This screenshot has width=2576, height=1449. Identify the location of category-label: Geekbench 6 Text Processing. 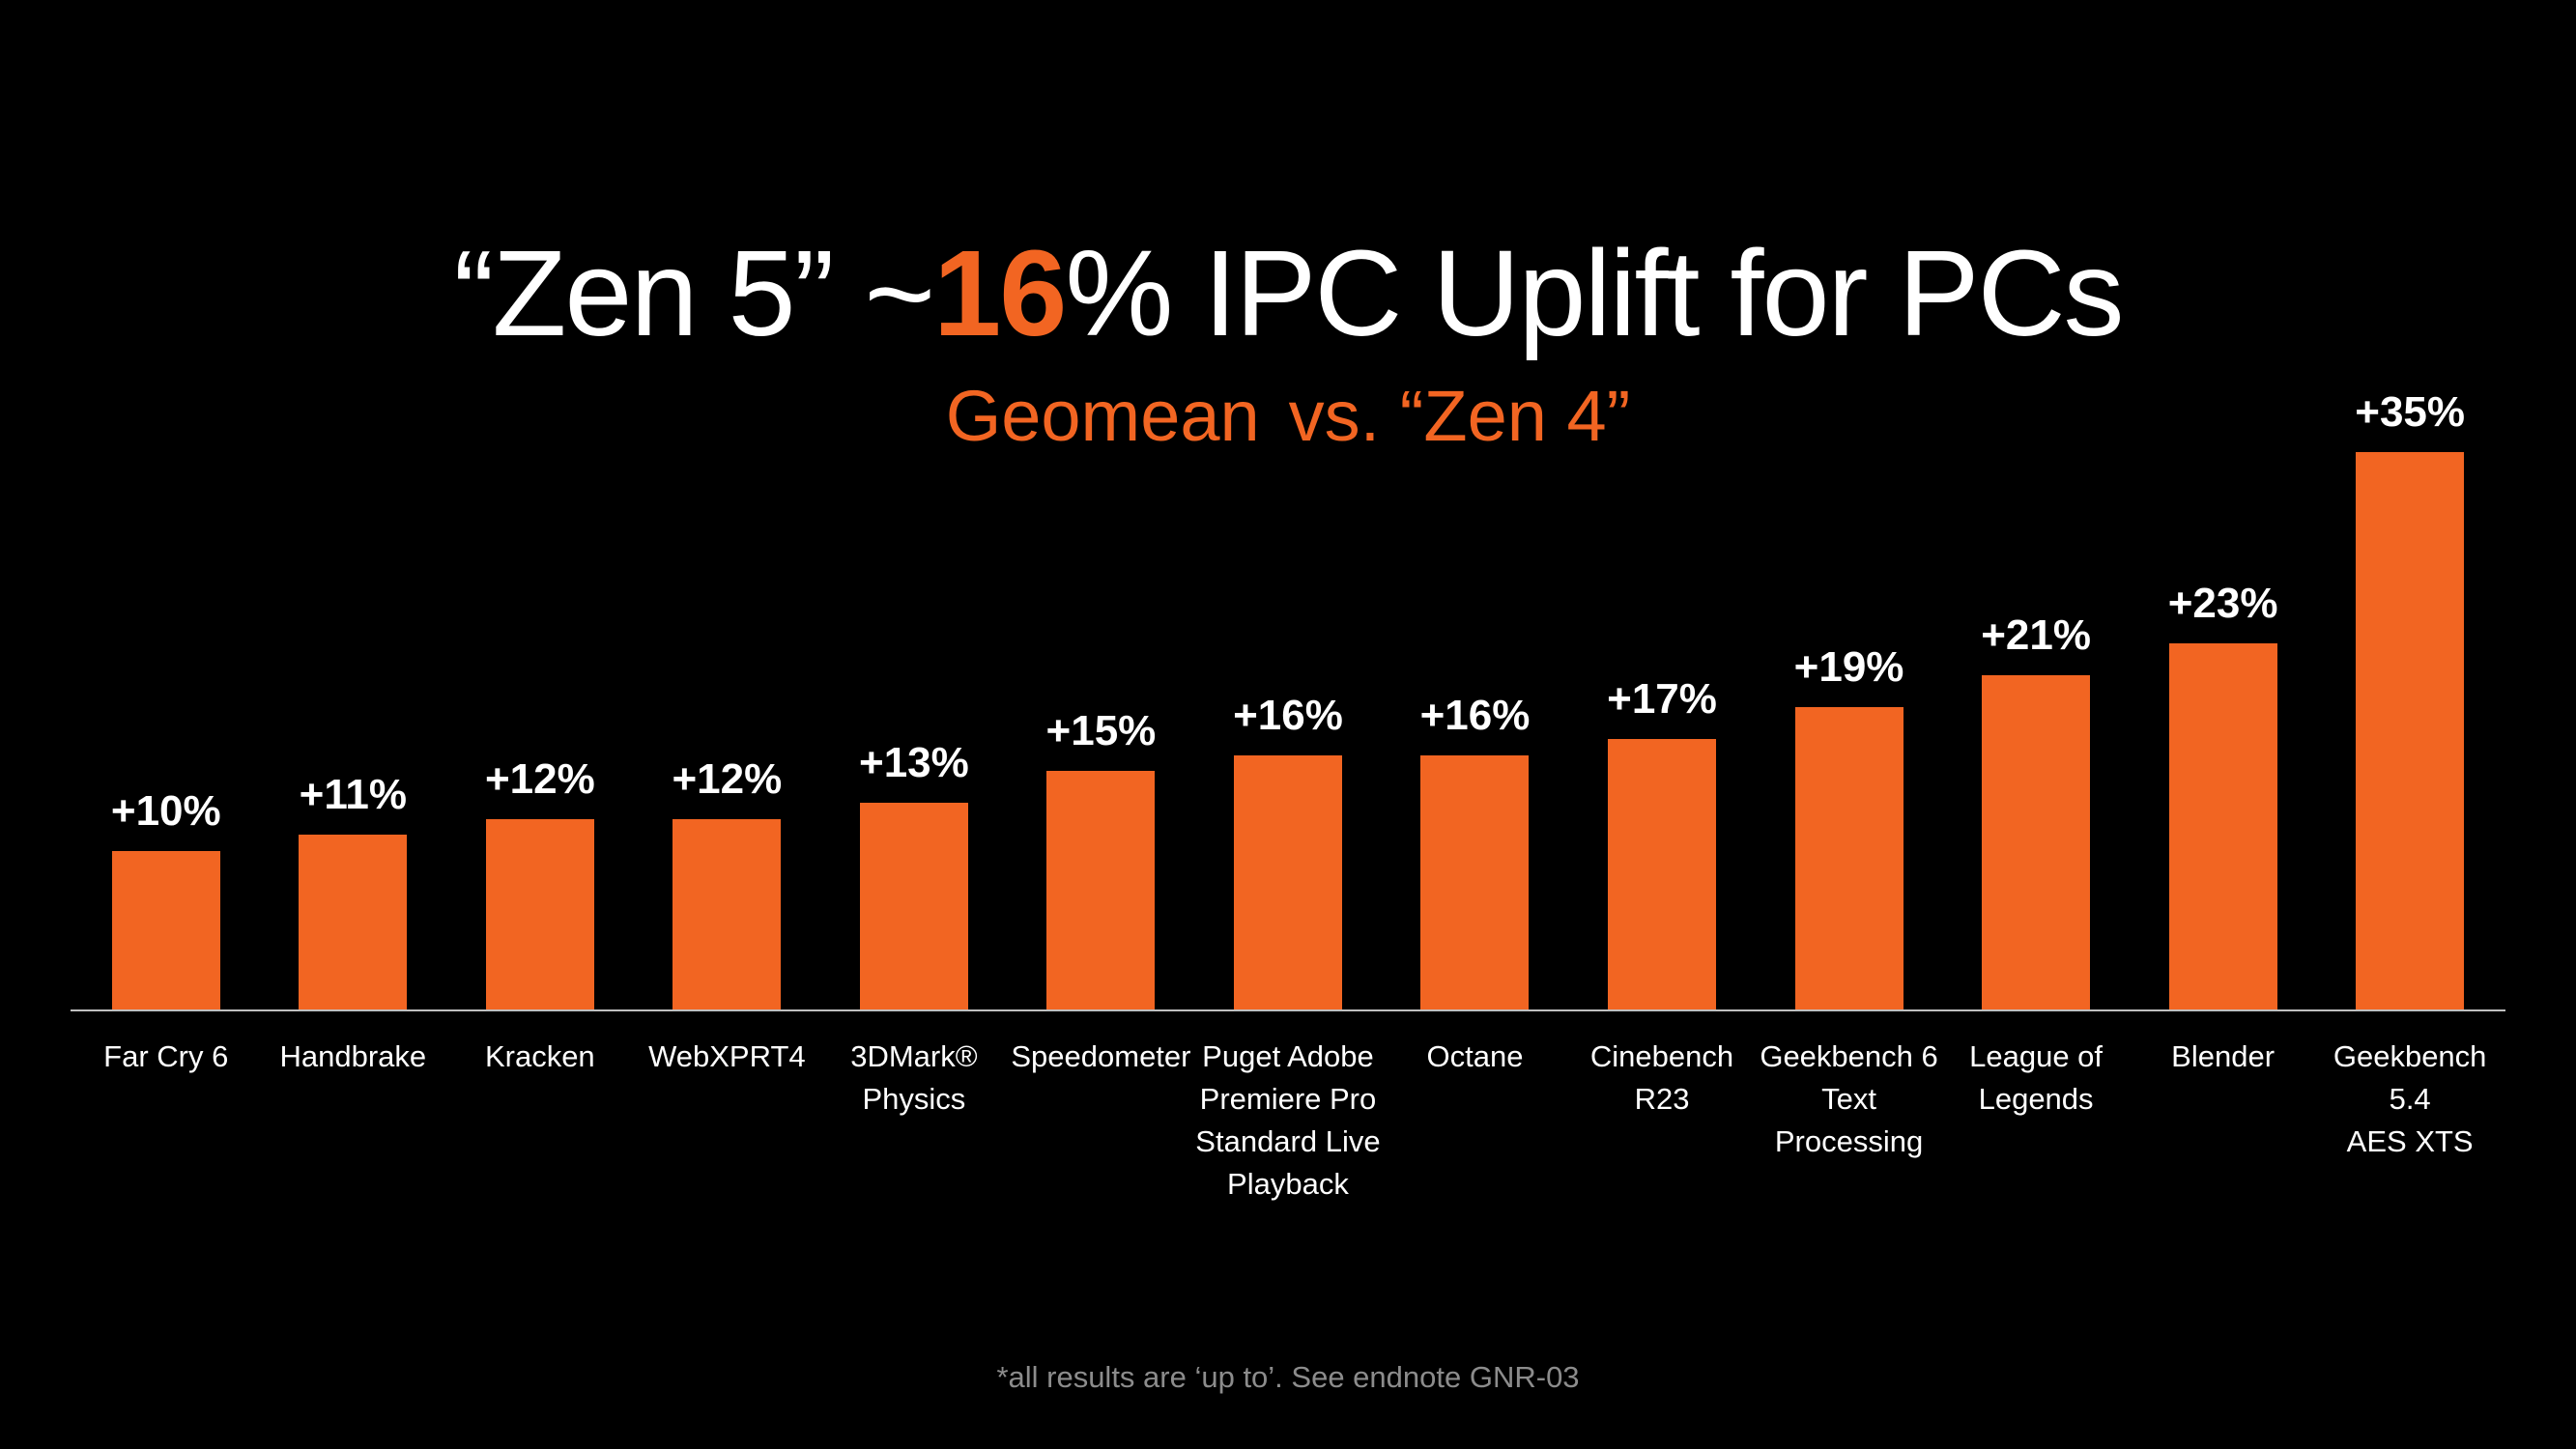
(1849, 1099).